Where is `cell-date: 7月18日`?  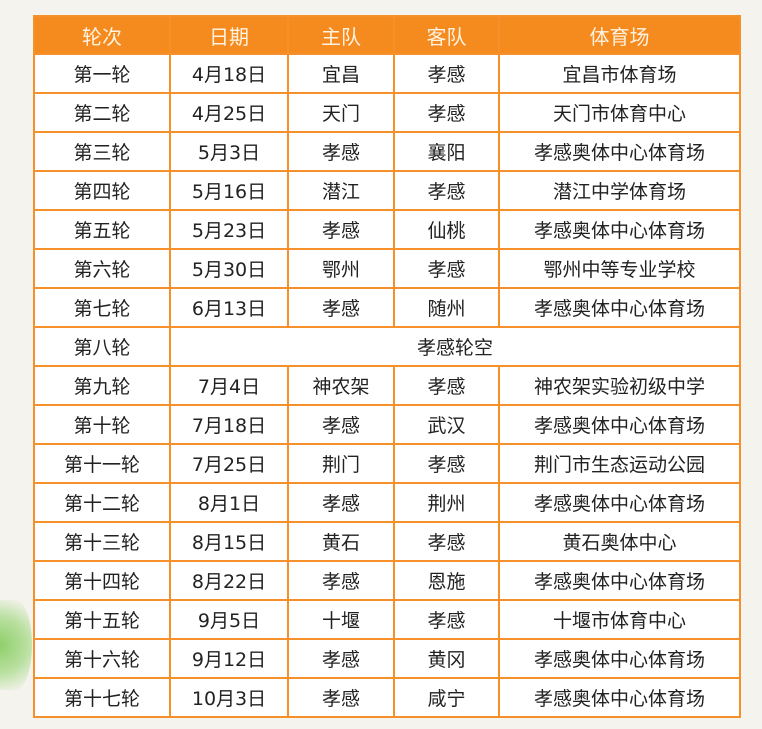 cell-date: 7月18日 is located at coordinates (229, 424).